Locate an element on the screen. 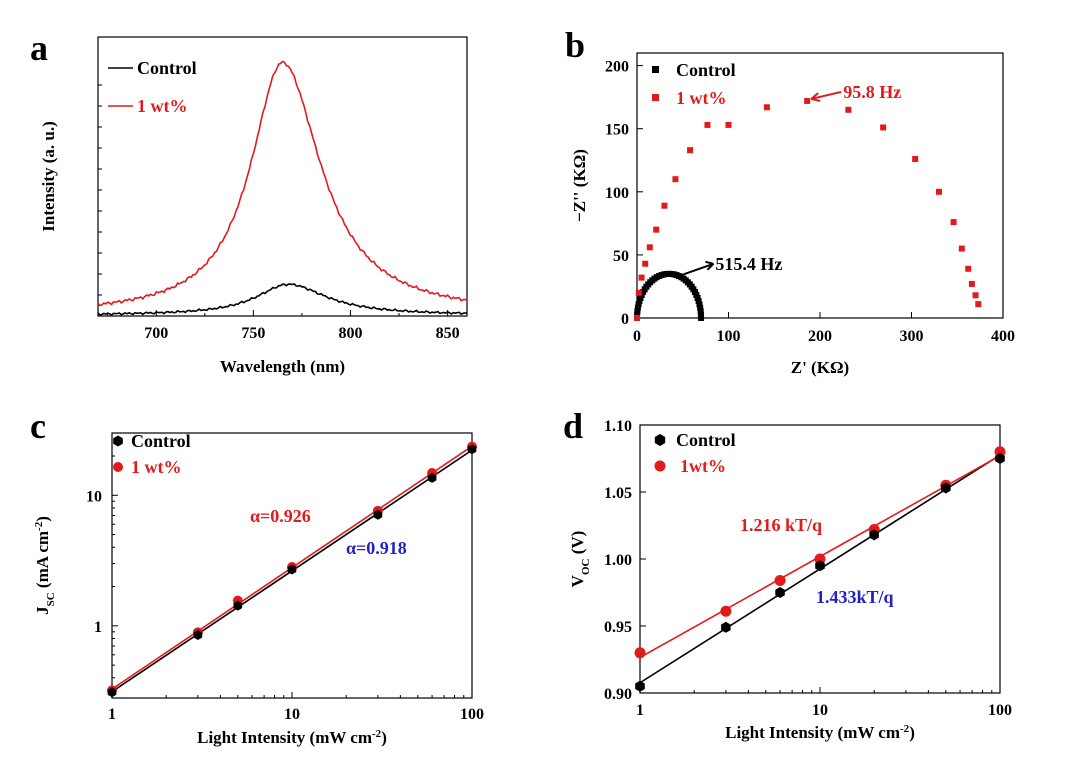 The width and height of the screenshot is (1080, 760). annotation-515hz: 515.4 Hz is located at coordinates (748, 264).